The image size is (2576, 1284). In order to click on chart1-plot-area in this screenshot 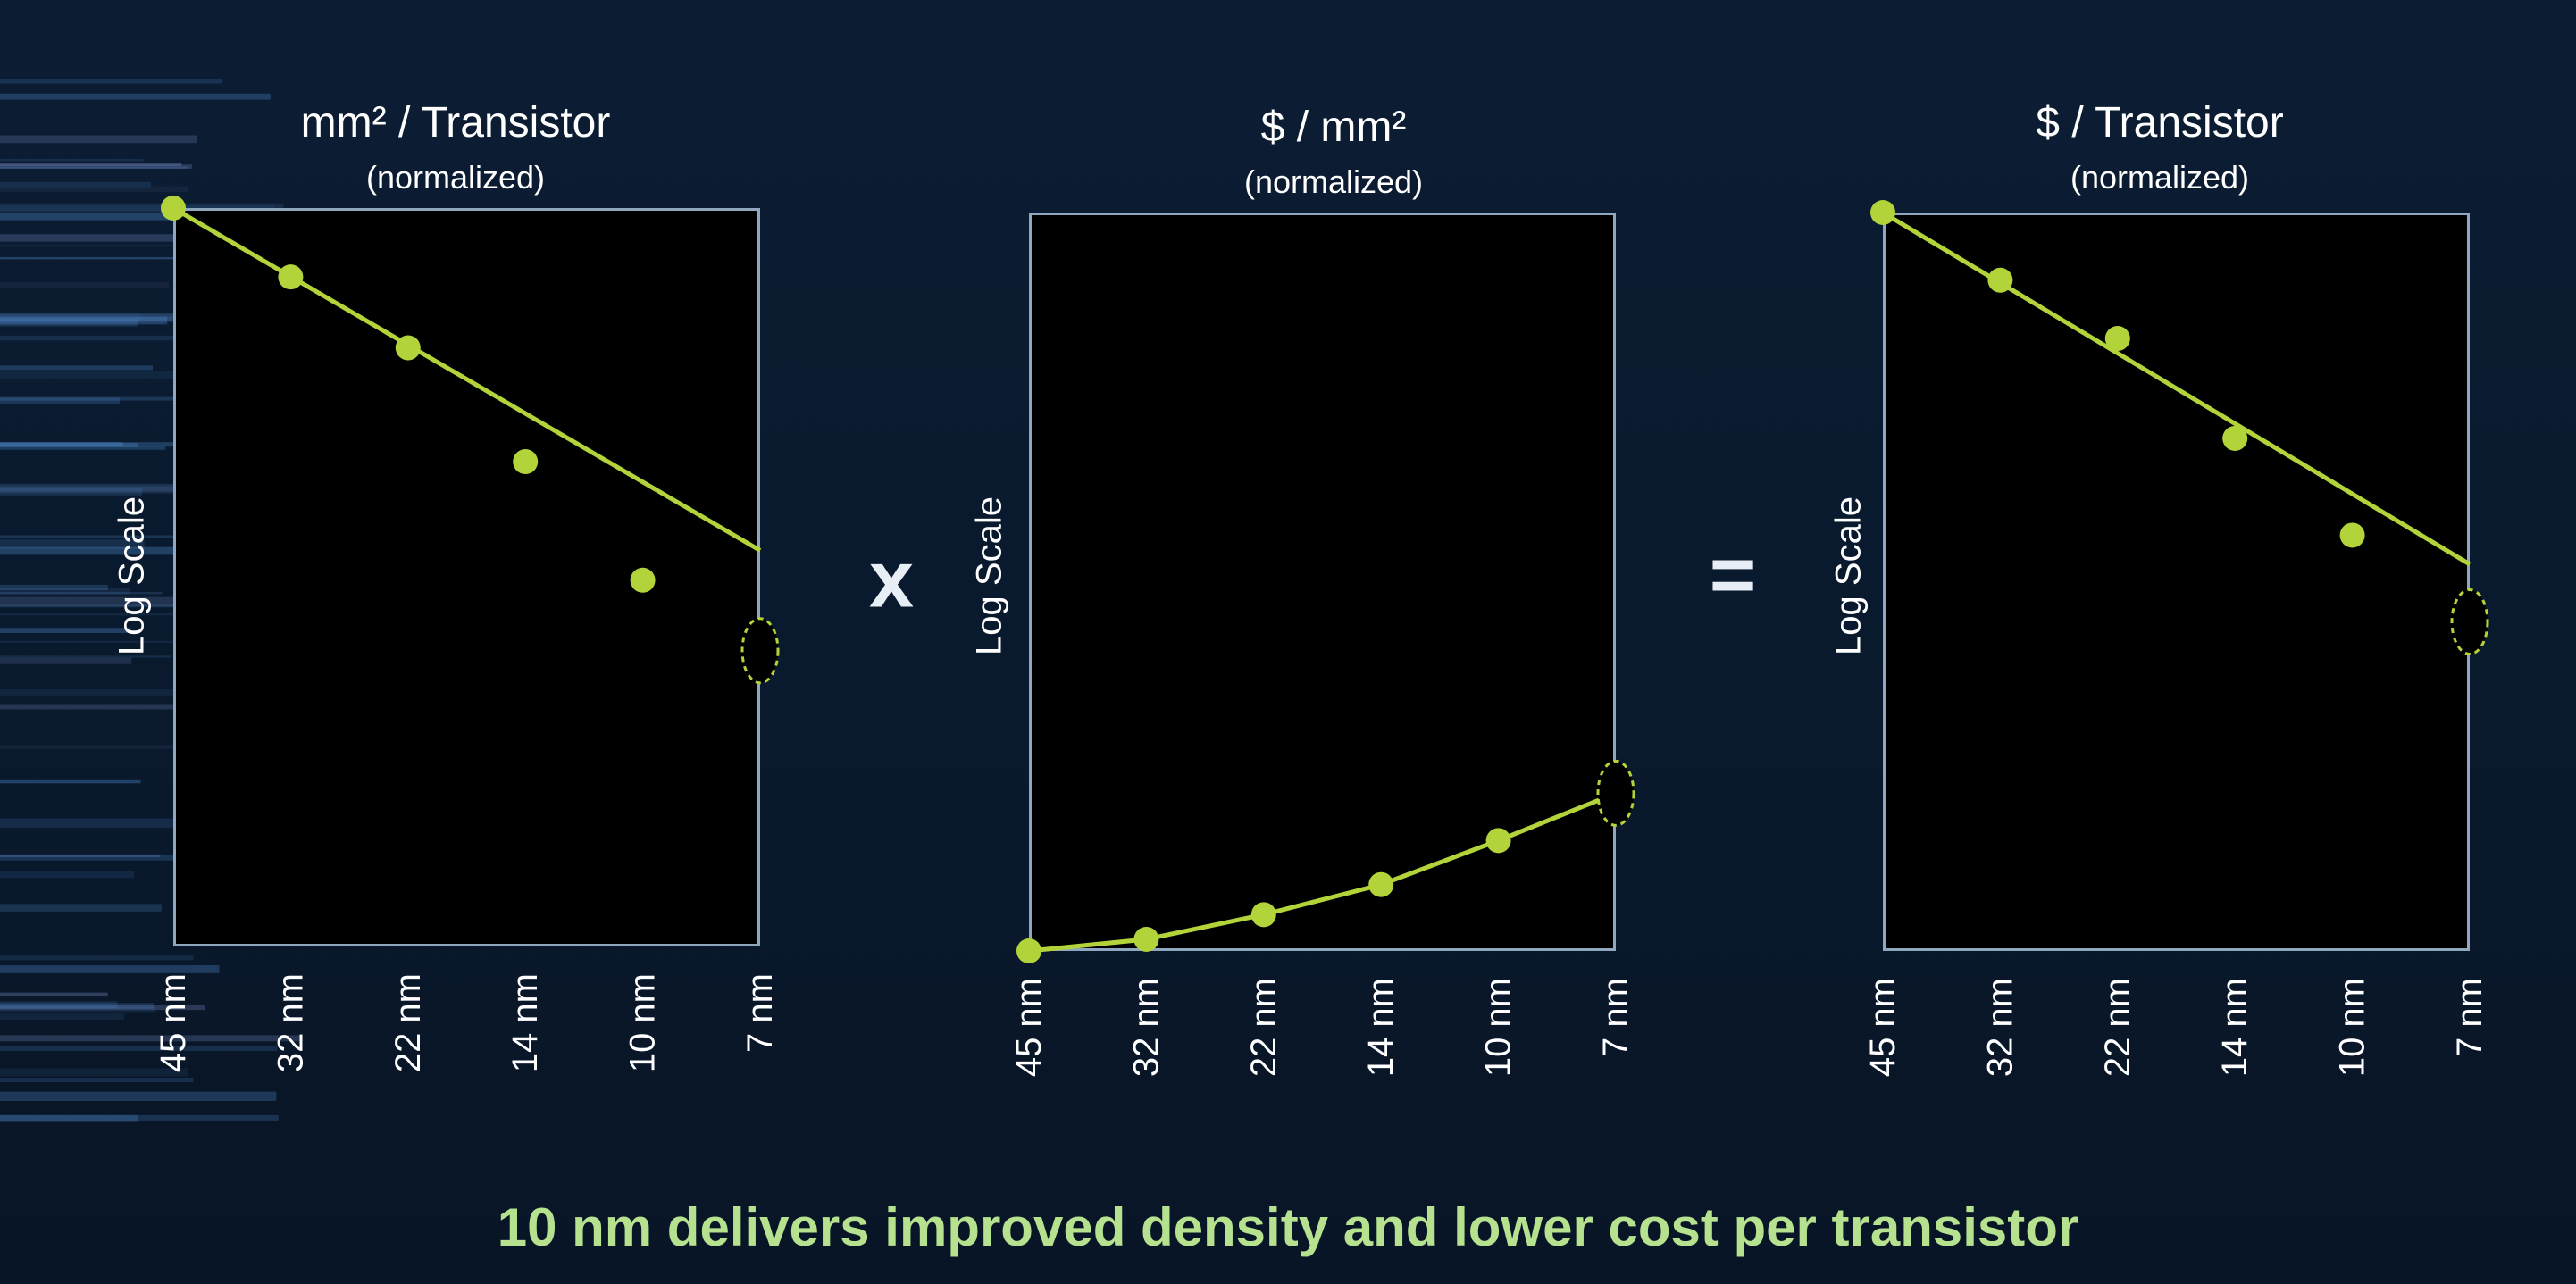, I will do `click(467, 577)`.